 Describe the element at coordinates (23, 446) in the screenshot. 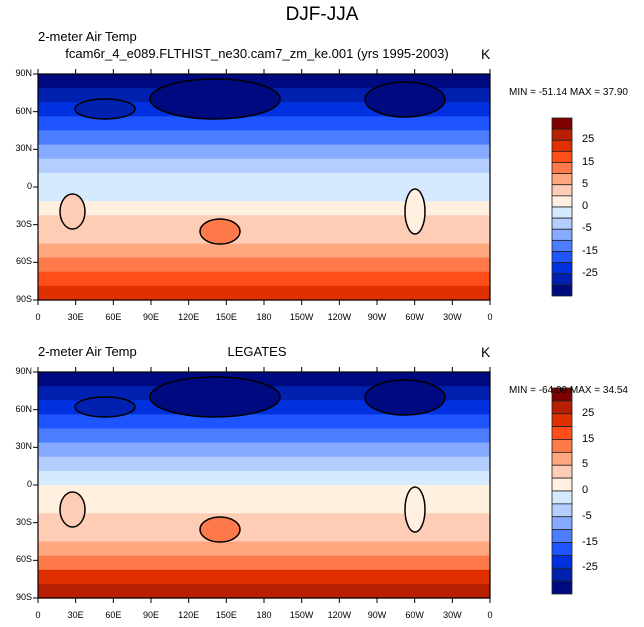

I see `lat-tick-label: 30N` at that location.